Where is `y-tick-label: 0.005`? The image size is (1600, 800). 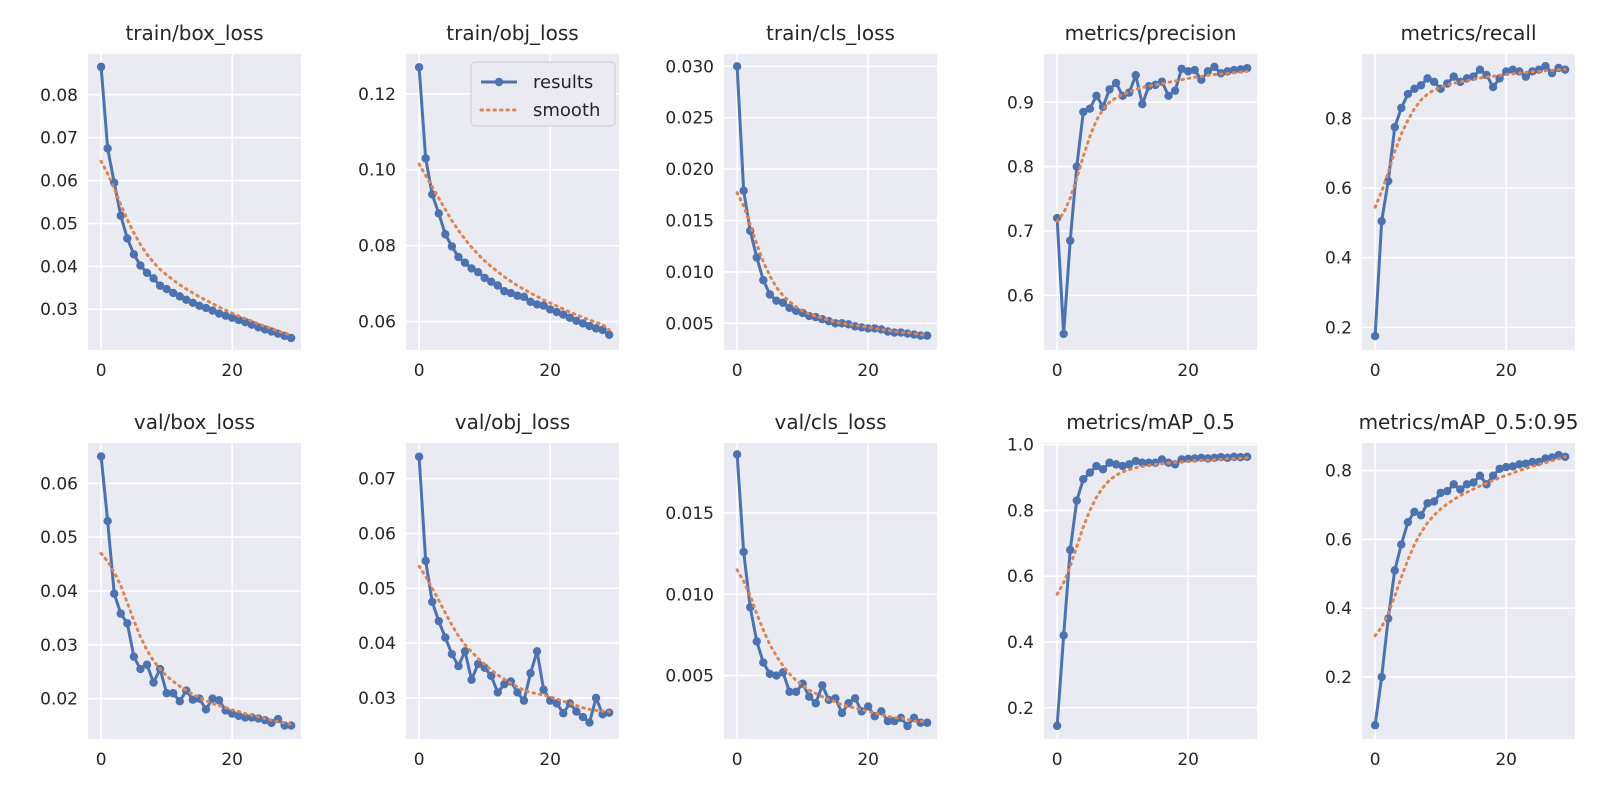
y-tick-label: 0.005 is located at coordinates (689, 677).